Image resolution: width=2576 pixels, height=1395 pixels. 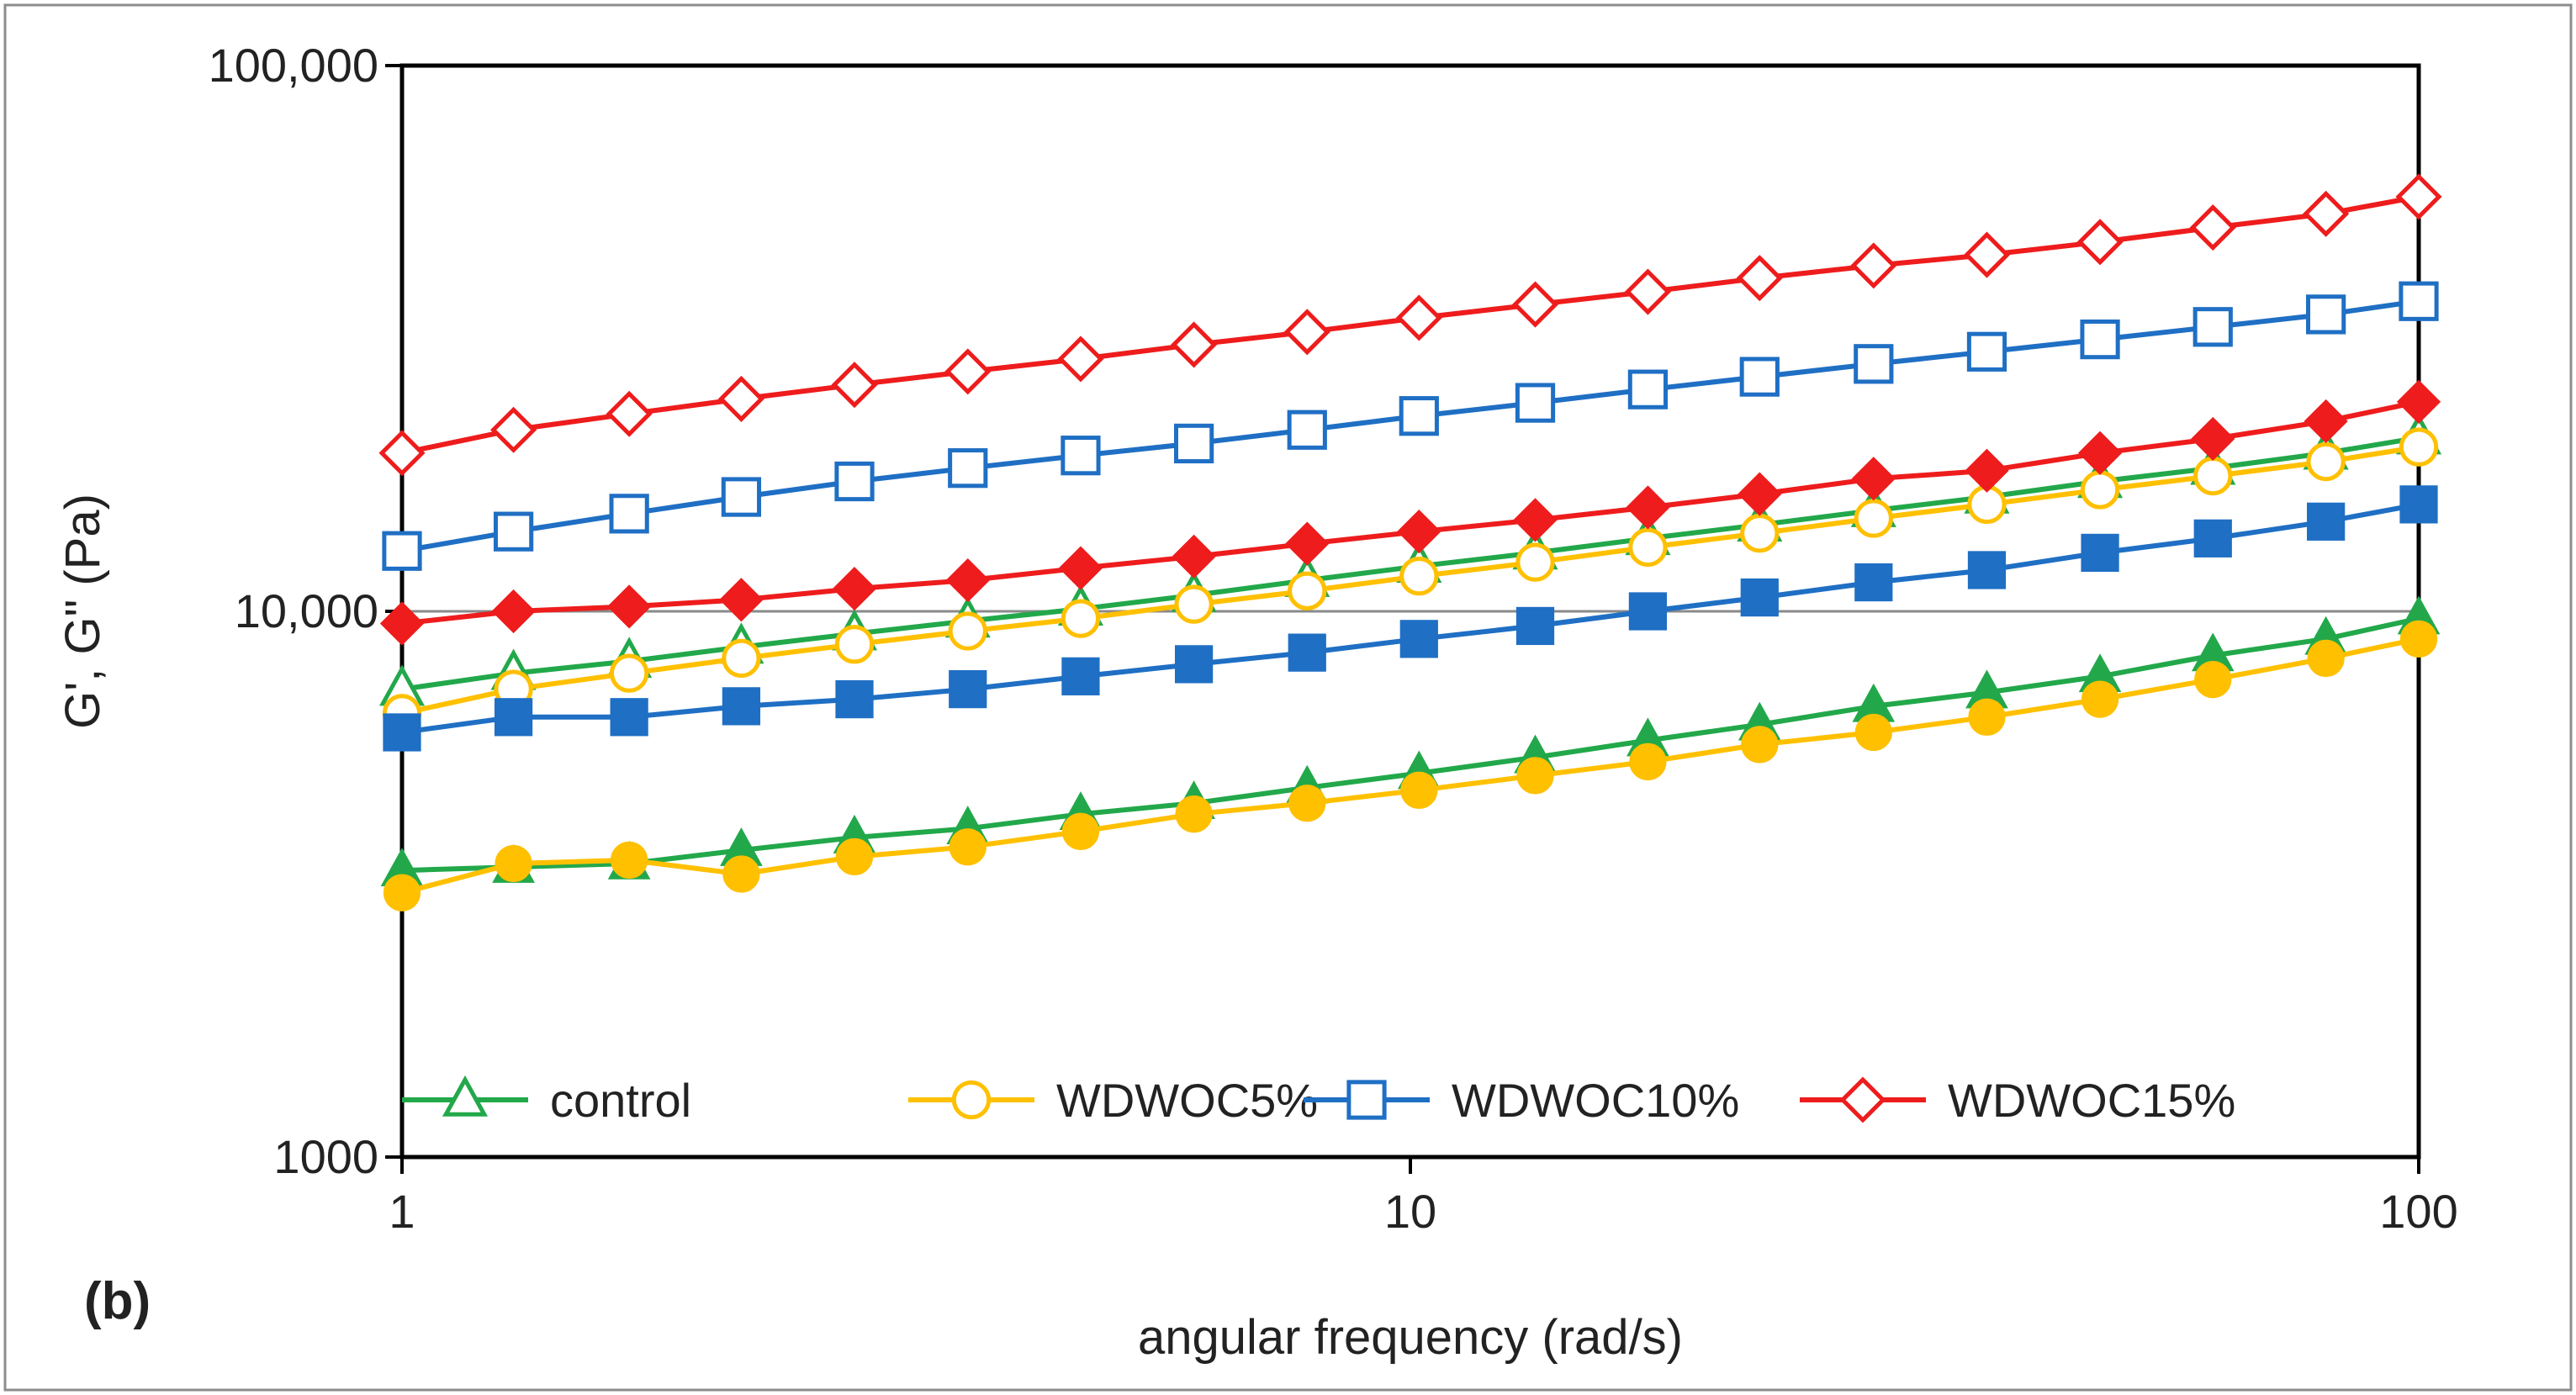 I want to click on y-tick-label: 10,000, so click(x=306, y=610).